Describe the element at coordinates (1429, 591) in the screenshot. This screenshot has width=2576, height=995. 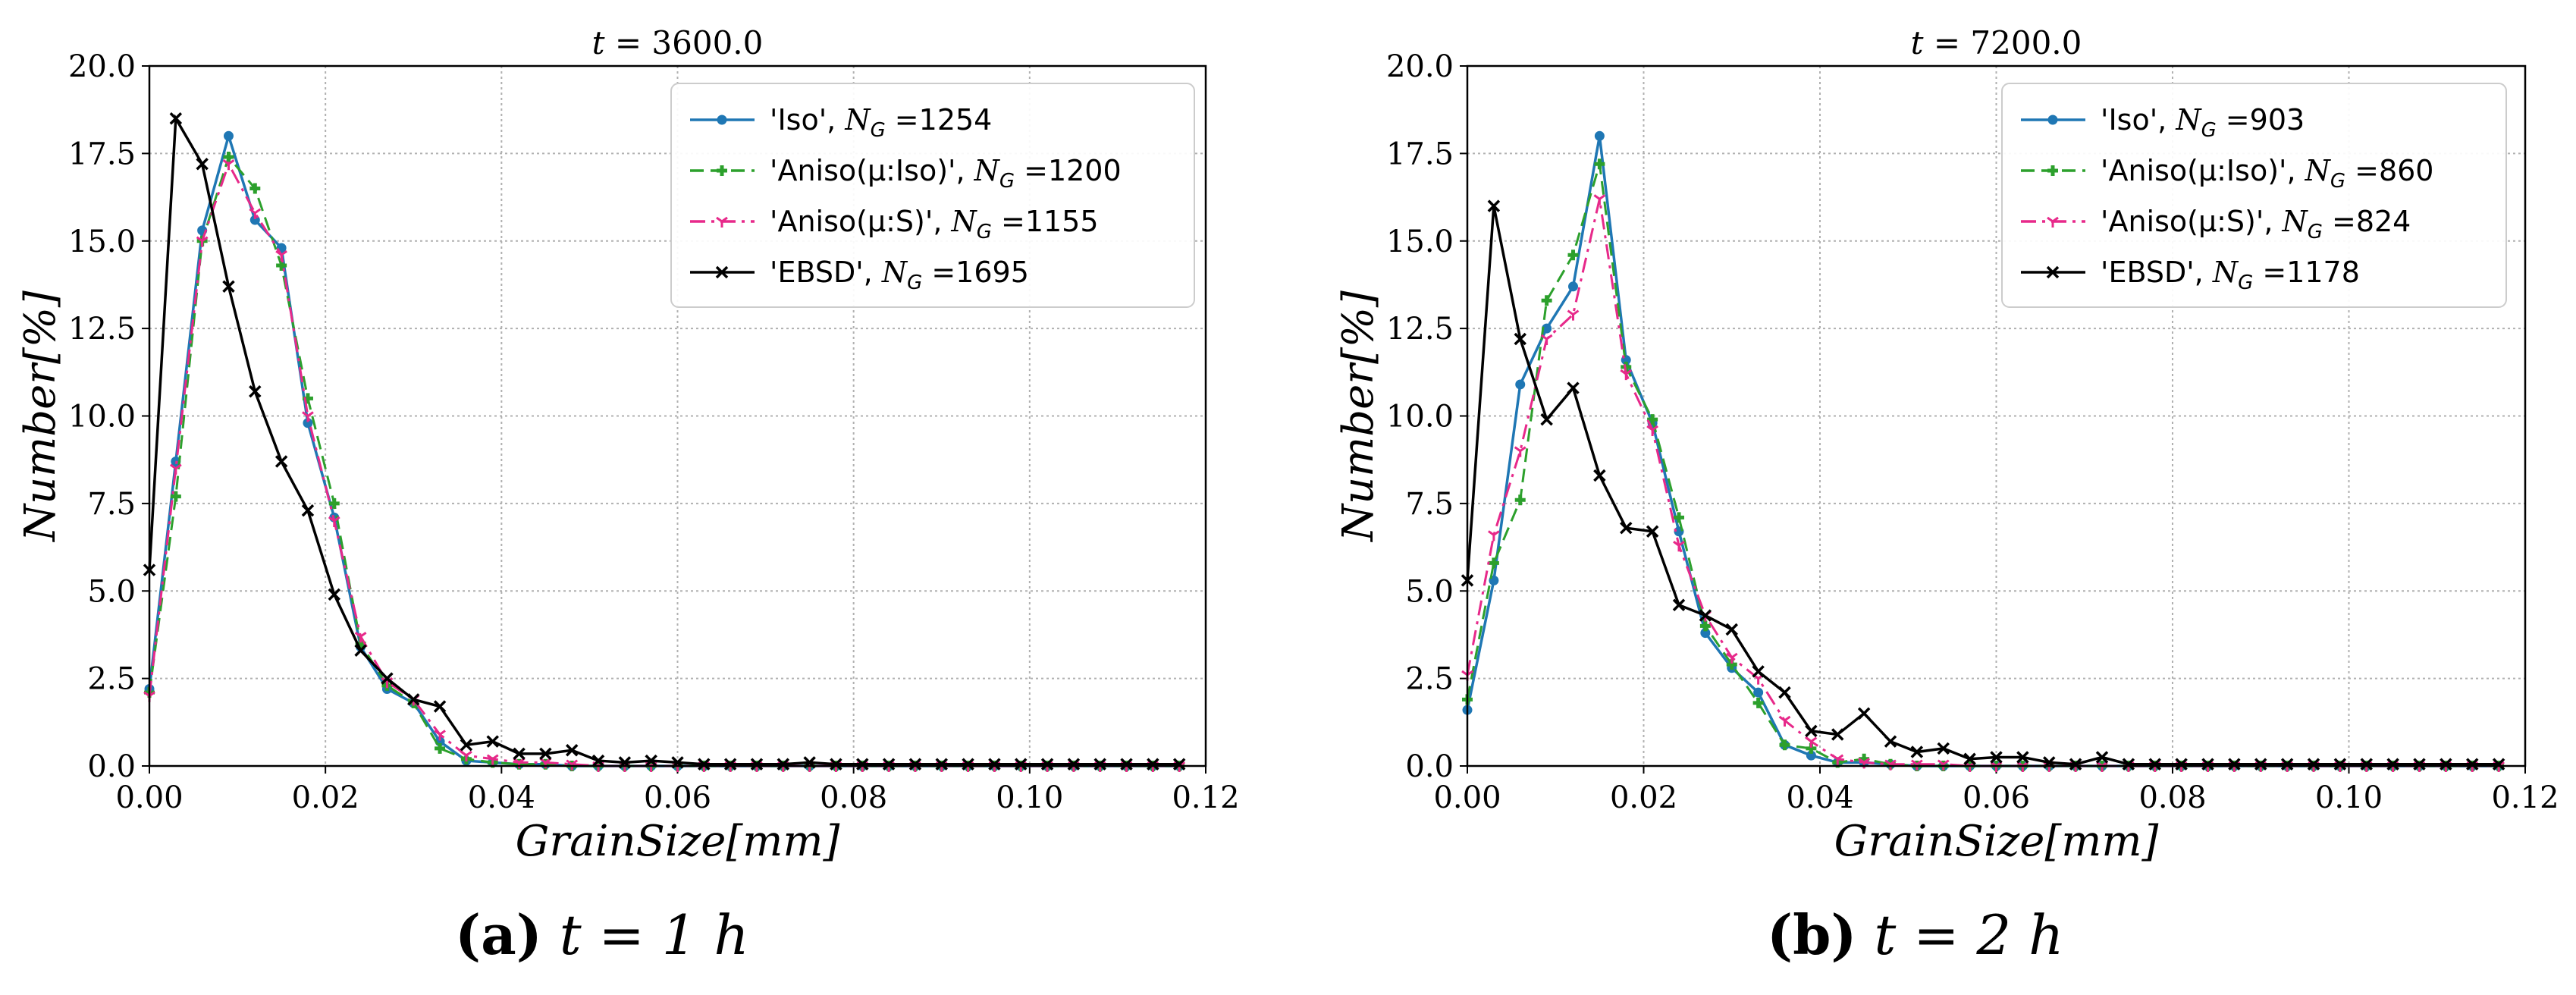
I see `y-tick-label: 5.0` at that location.